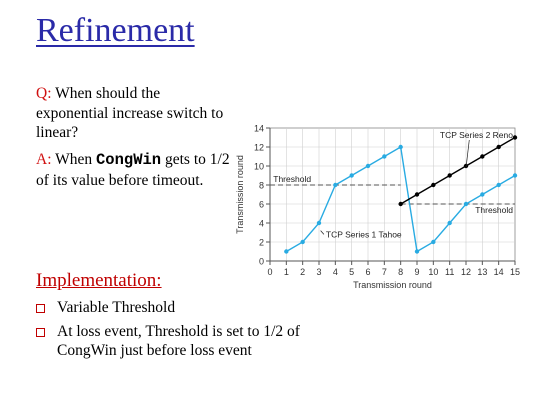 The width and height of the screenshot is (559, 414). I want to click on tahoe-leader-line, so click(322, 232).